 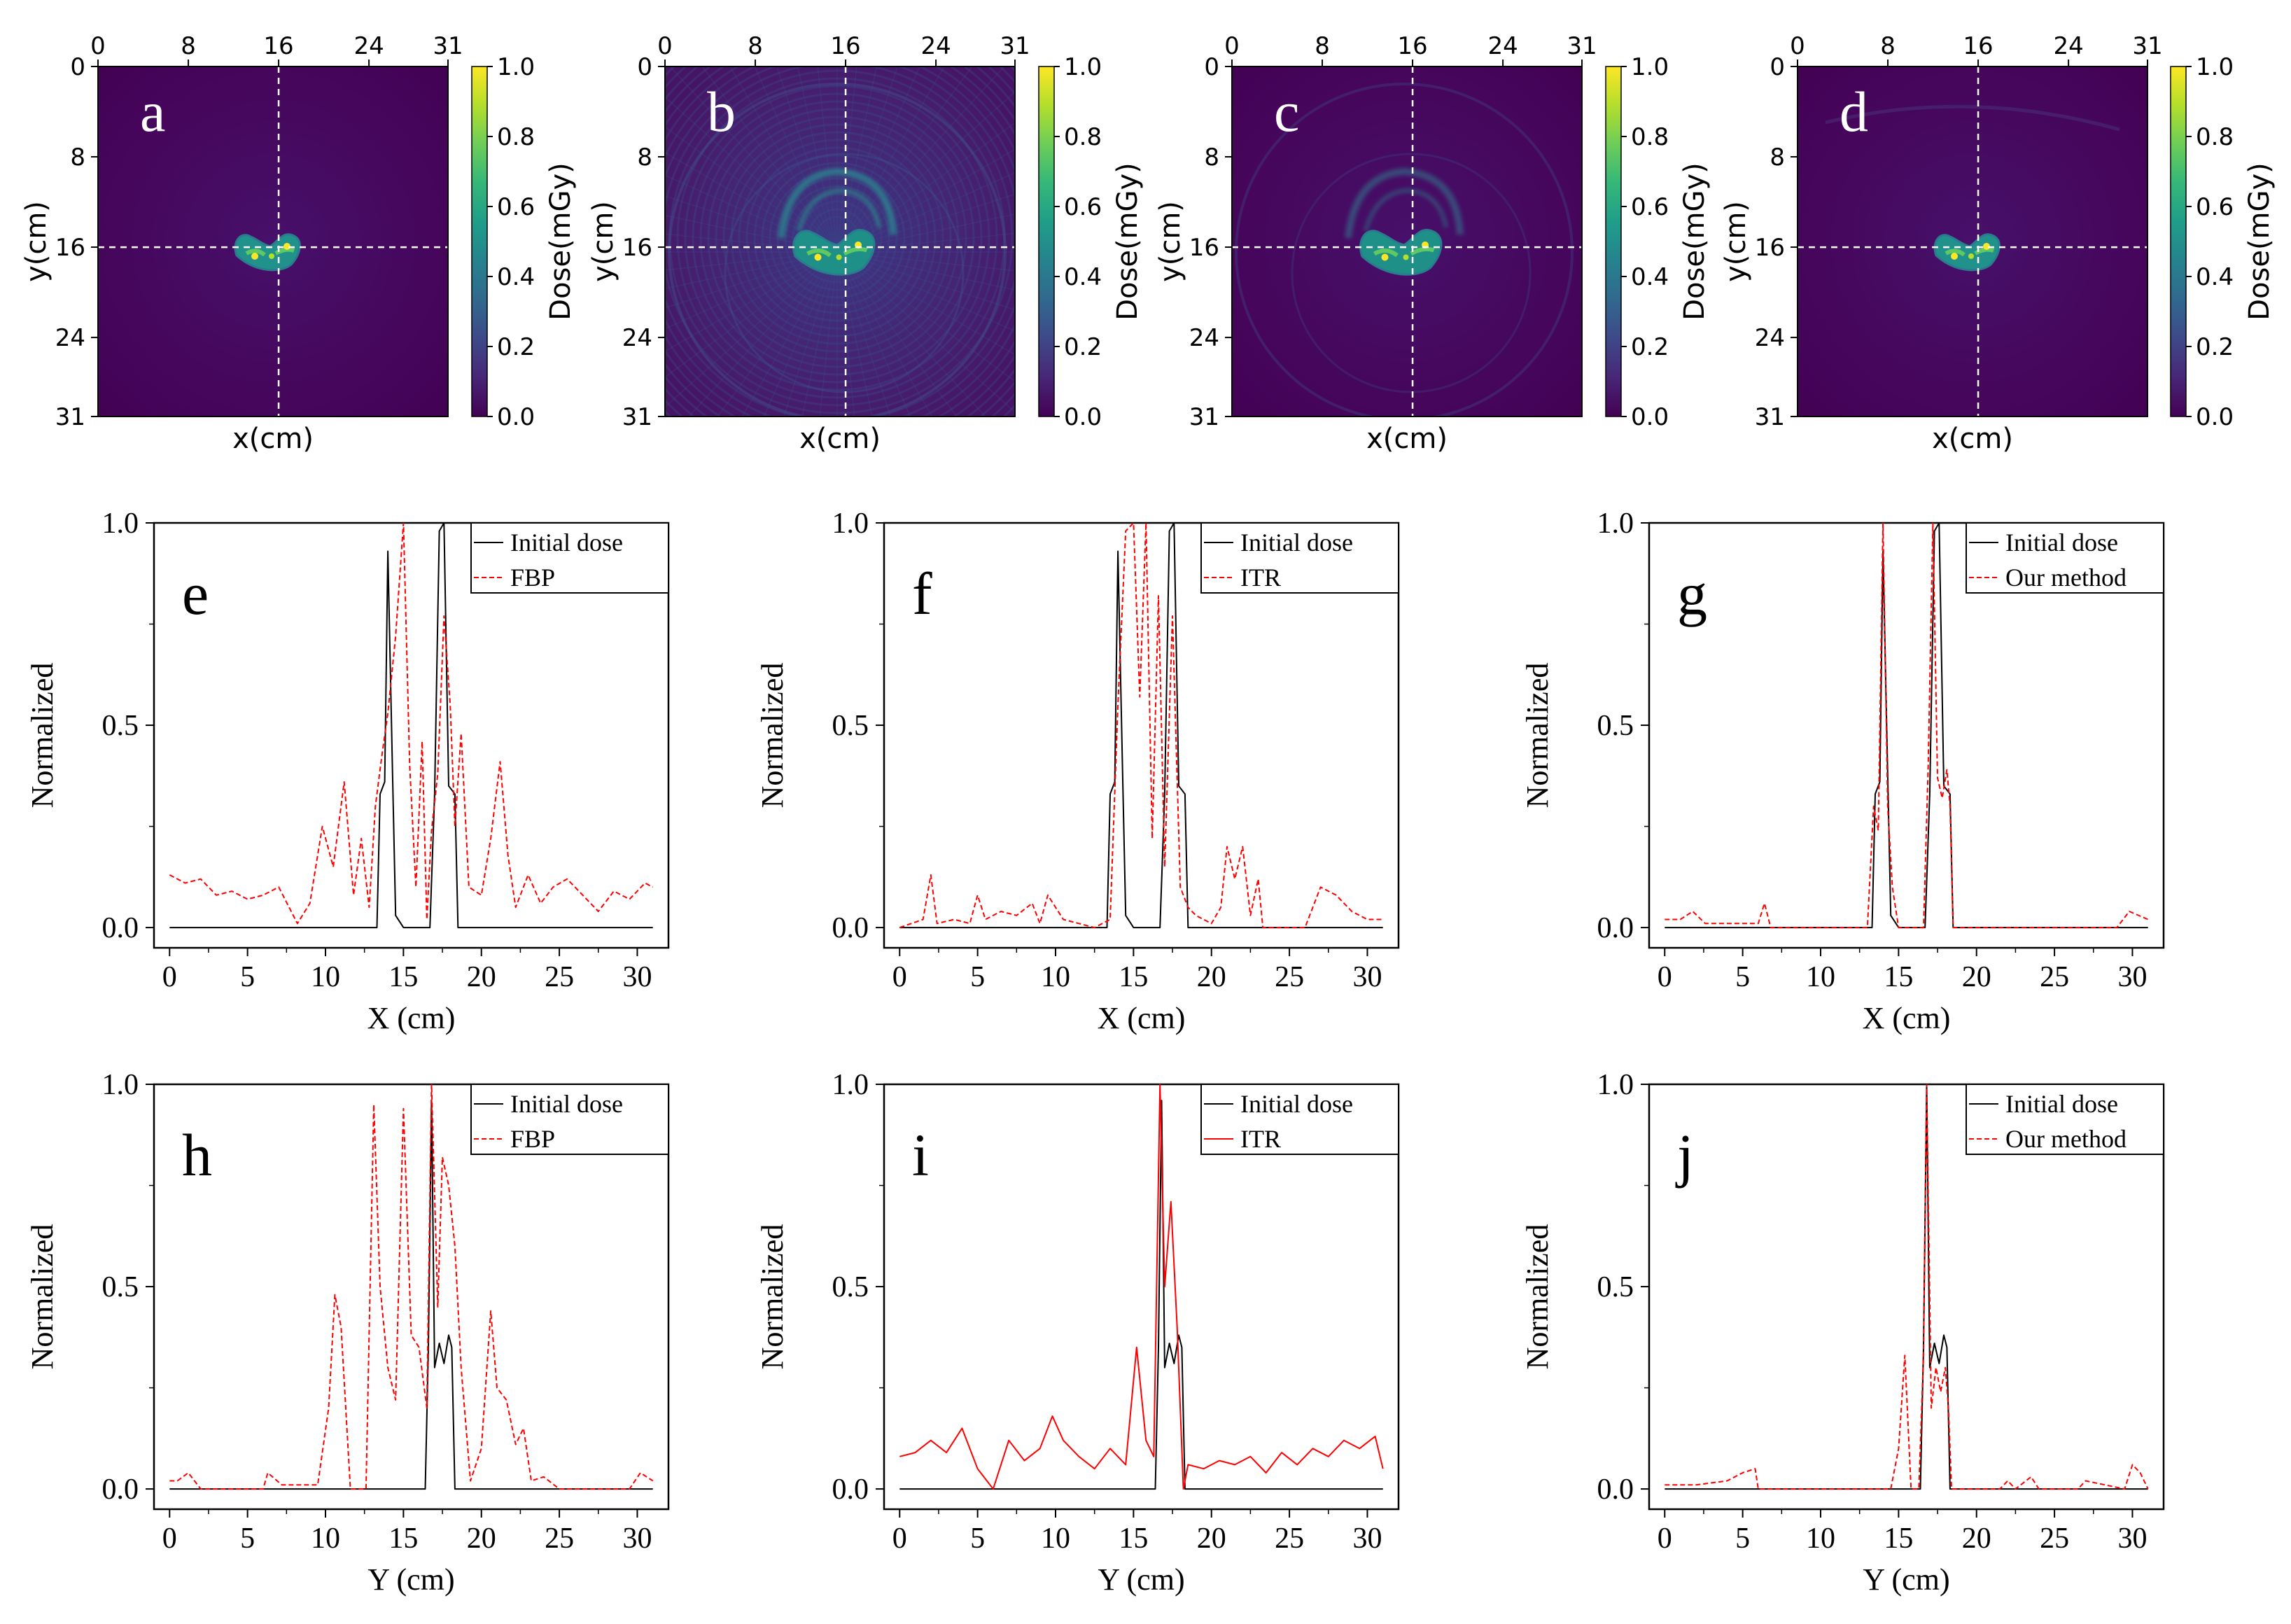 I want to click on colorbar-label: Dose(mGy), so click(x=2259, y=241).